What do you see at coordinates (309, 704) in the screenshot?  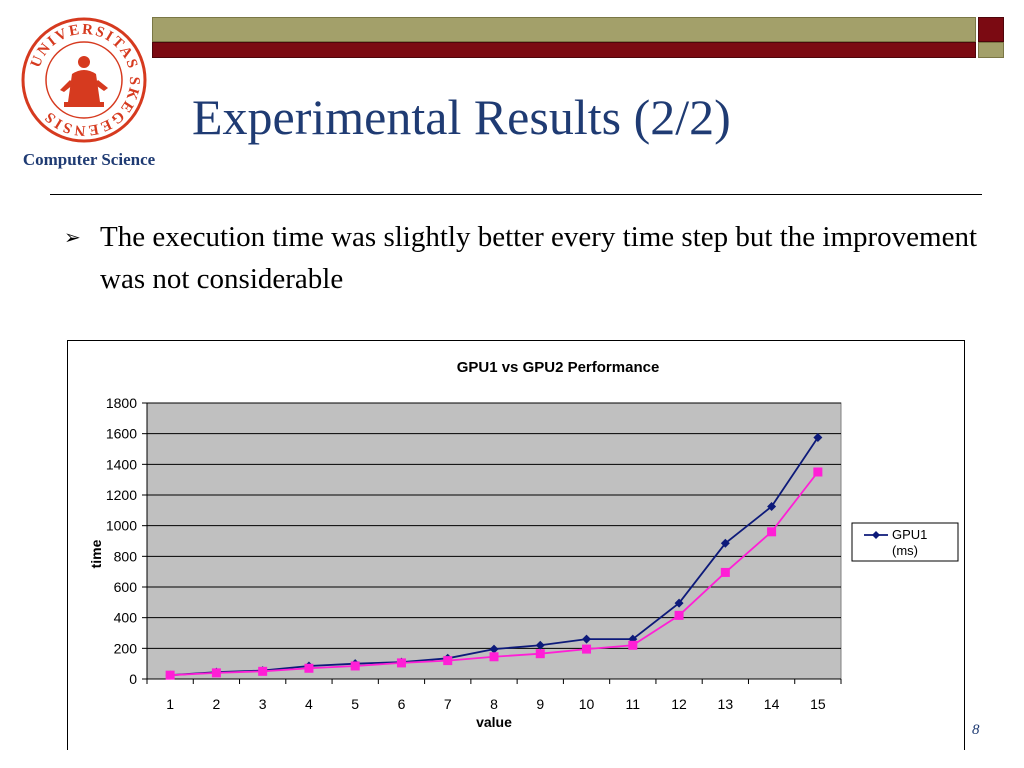 I see `x-tick-label: 4` at bounding box center [309, 704].